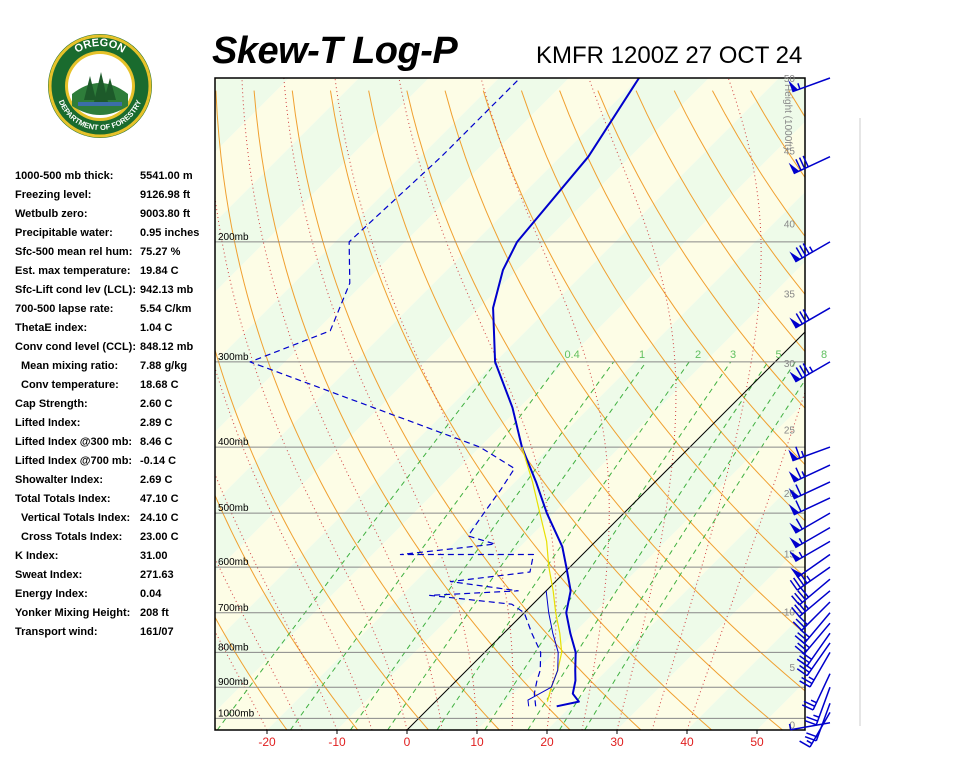 This screenshot has height=768, width=960. What do you see at coordinates (74, 252) in the screenshot?
I see `index-label: Sfc-500 mean rel hum:` at bounding box center [74, 252].